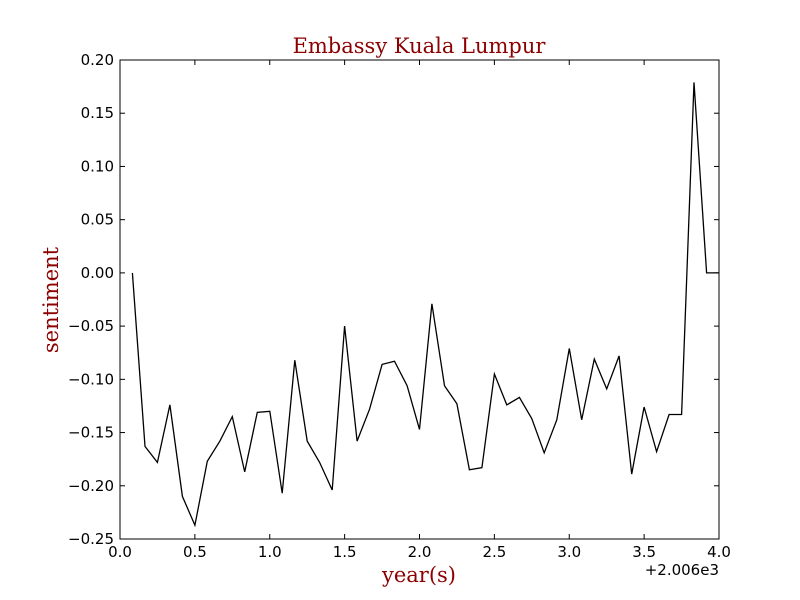 Image resolution: width=800 pixels, height=600 pixels. Describe the element at coordinates (97, 220) in the screenshot. I see `y-tick-label: 0.05` at that location.